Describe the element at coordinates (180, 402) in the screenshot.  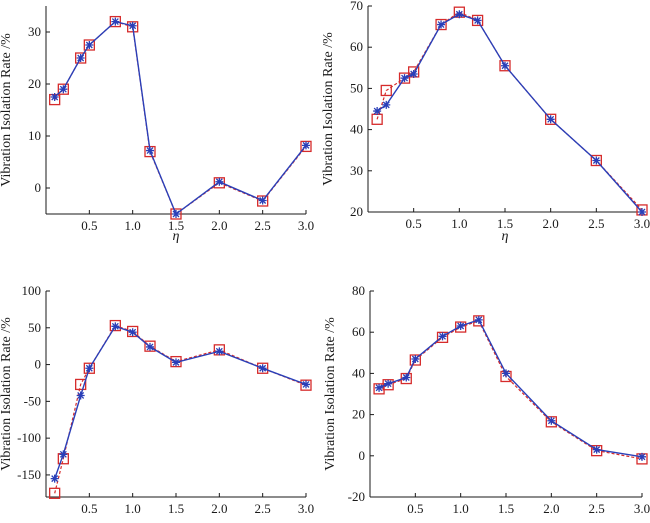
I see `series-line-star` at that location.